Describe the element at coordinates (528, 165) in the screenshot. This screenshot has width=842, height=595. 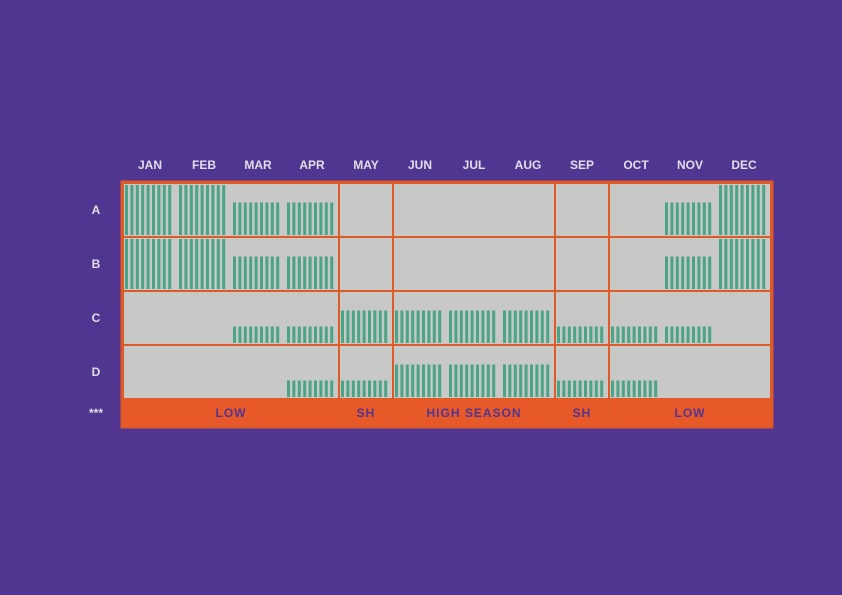
I see `month-label-aug: AUG` at that location.